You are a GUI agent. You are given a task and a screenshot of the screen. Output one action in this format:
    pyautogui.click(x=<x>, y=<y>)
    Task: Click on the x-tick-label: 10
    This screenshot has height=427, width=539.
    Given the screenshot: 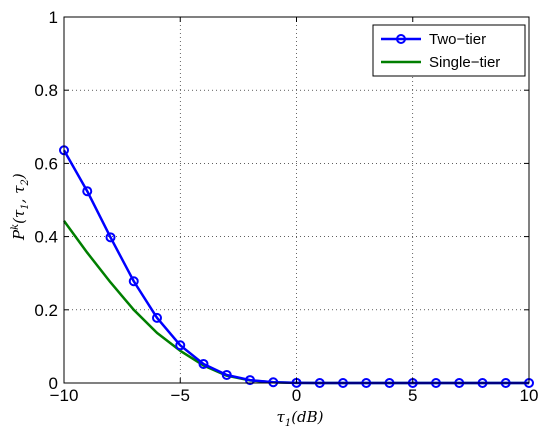 What is the action you would take?
    pyautogui.click(x=529, y=395)
    